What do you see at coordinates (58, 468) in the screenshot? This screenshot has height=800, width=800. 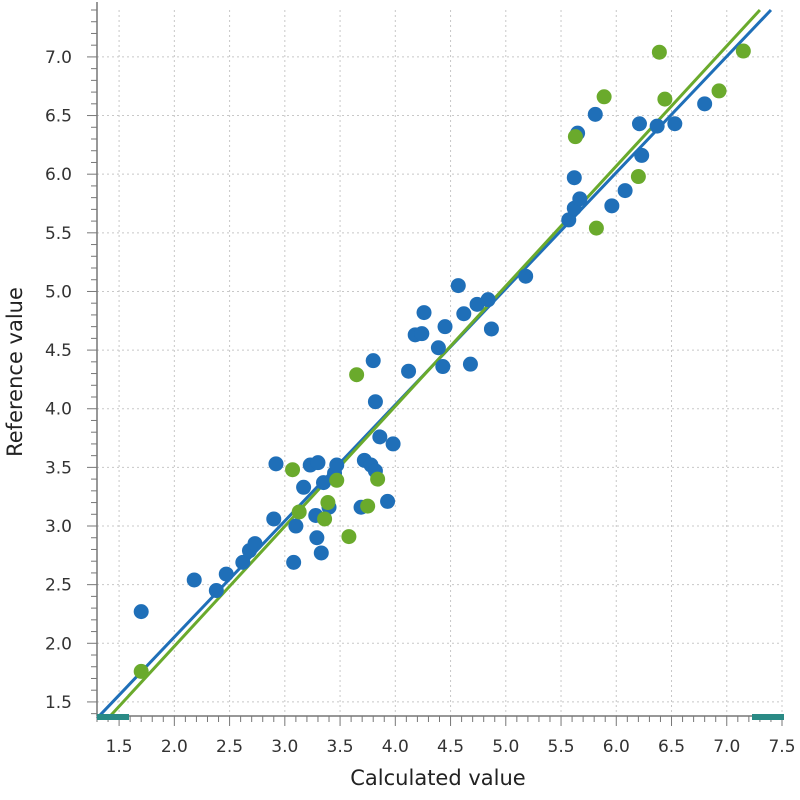 I see `y-tick-label: 3.5` at bounding box center [58, 468].